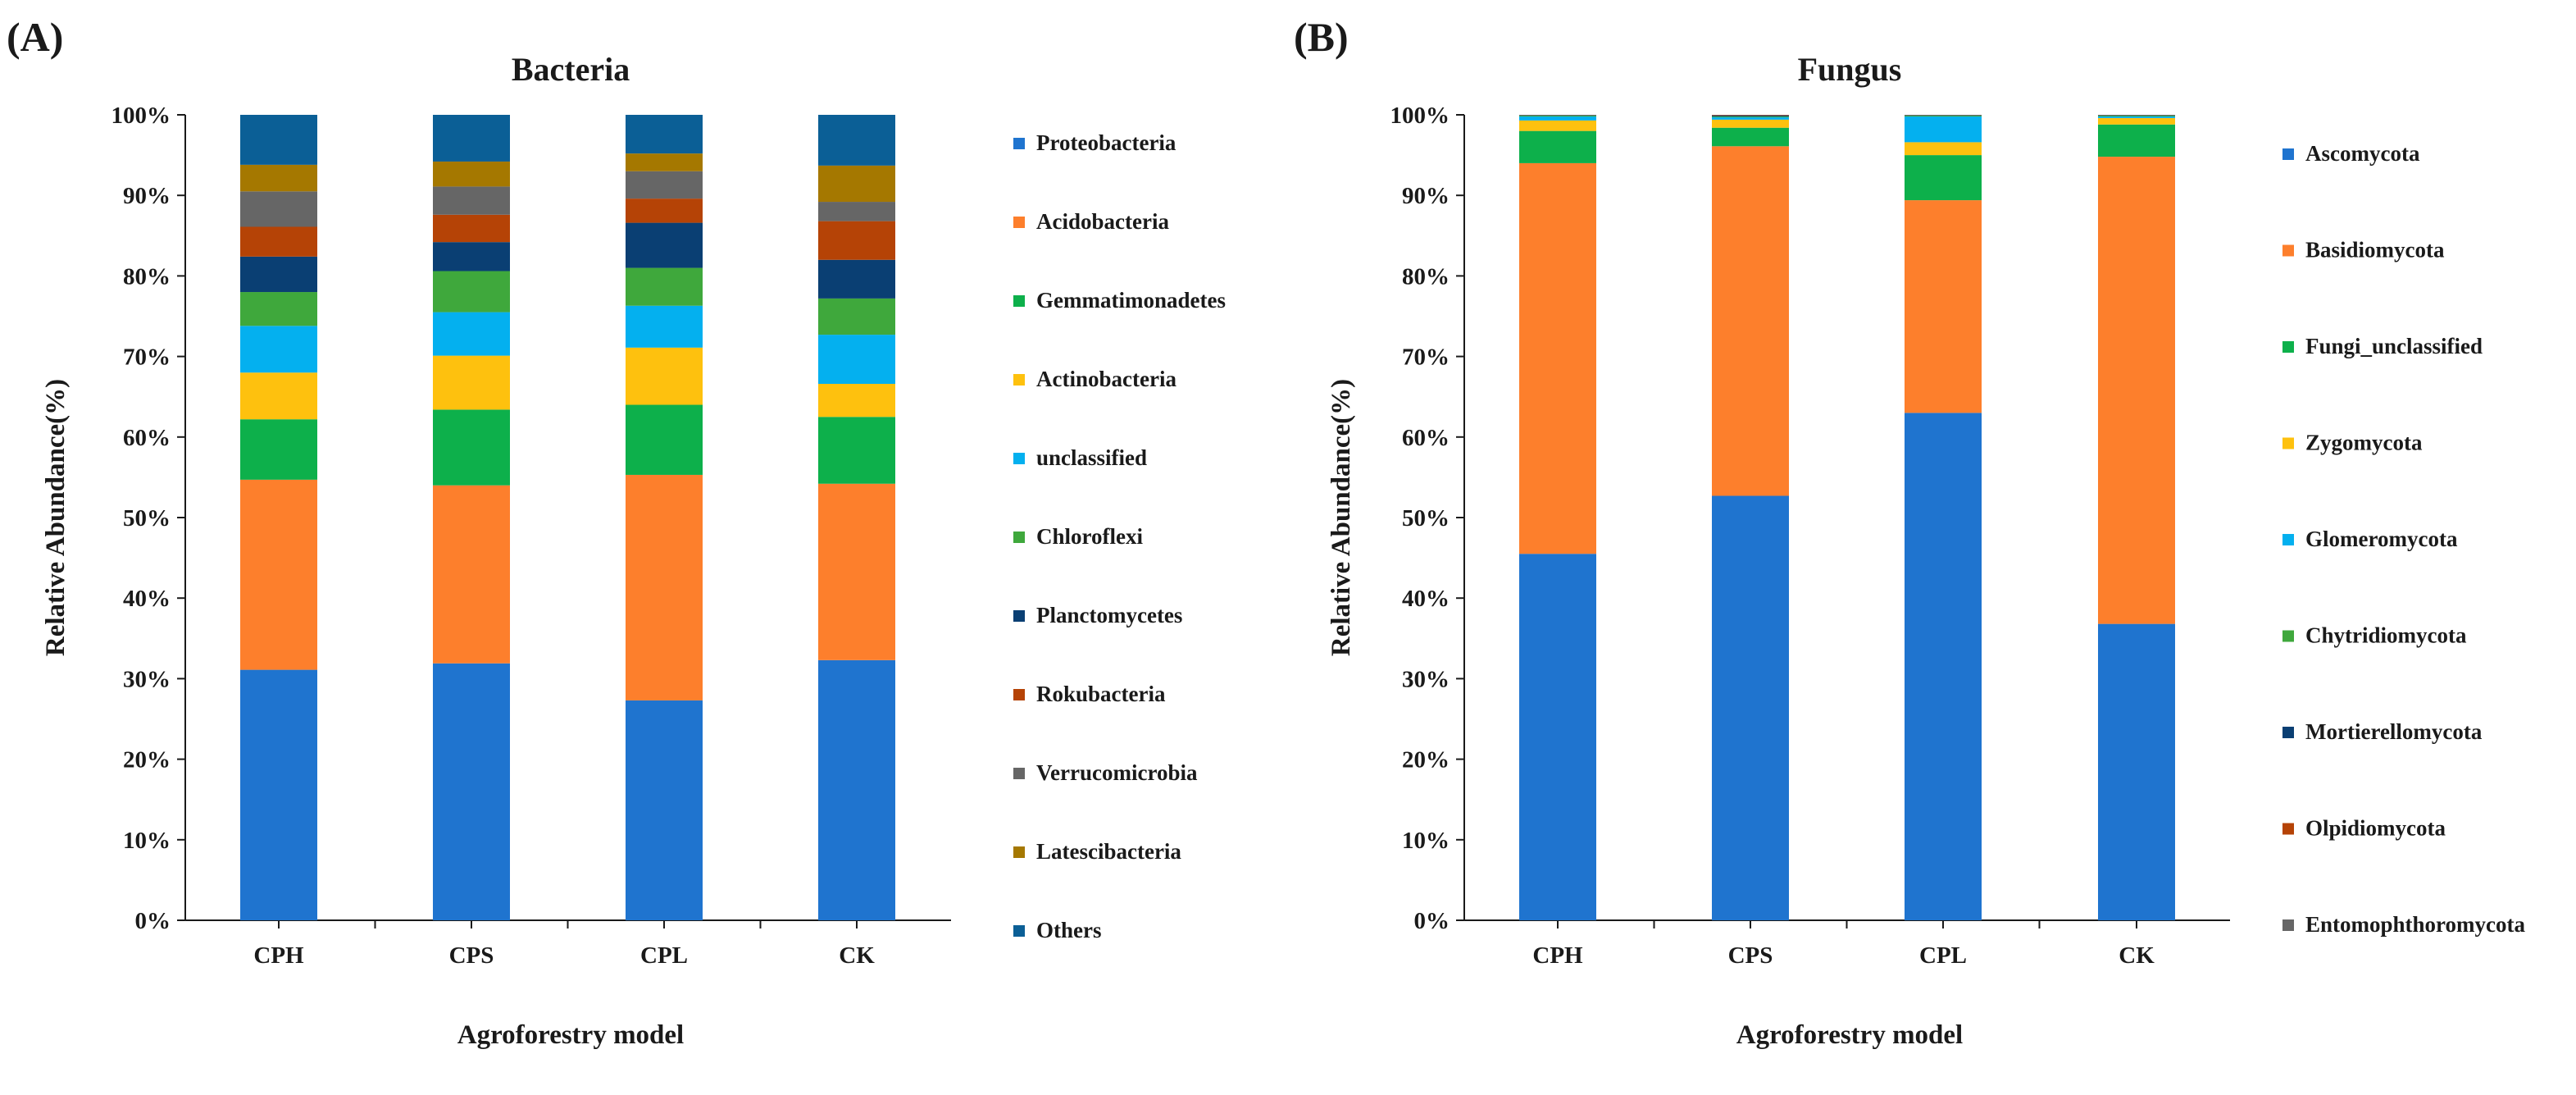  I want to click on bar-cph-ascomycota, so click(1557, 737).